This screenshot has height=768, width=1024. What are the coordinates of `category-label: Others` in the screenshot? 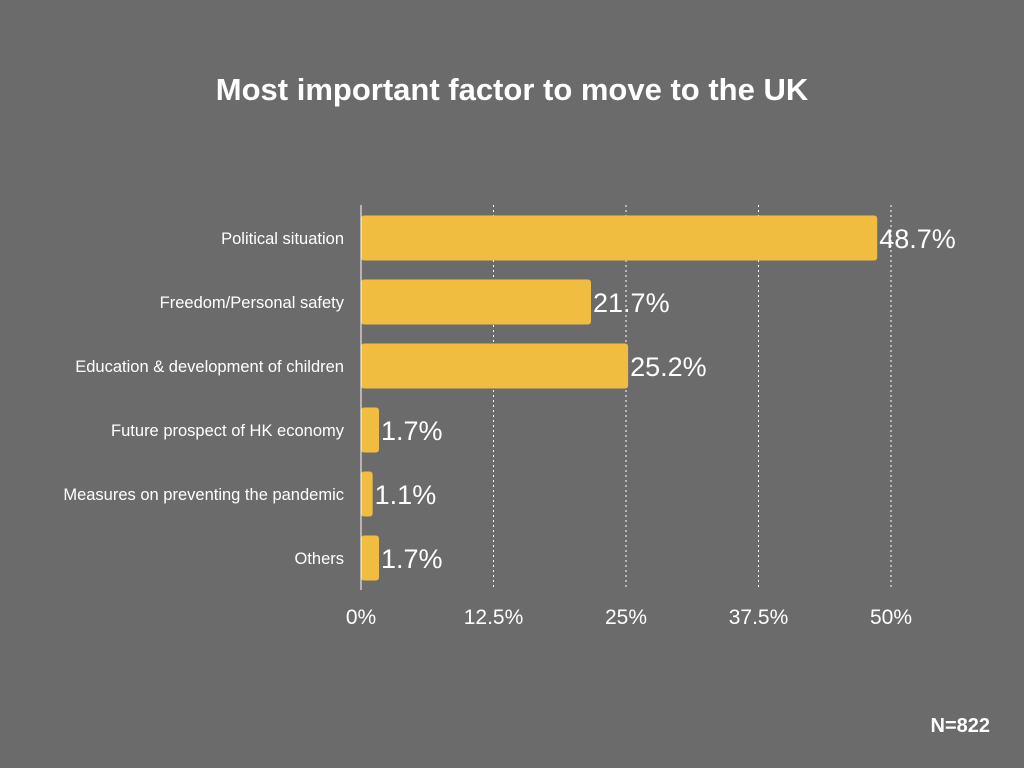 It's located at (319, 559).